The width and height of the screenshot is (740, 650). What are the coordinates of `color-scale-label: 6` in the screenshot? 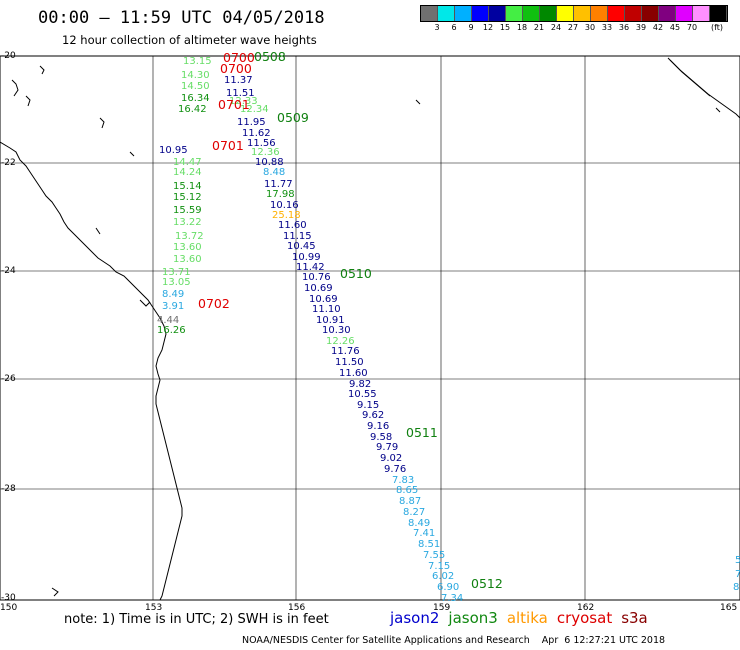 It's located at (454, 27).